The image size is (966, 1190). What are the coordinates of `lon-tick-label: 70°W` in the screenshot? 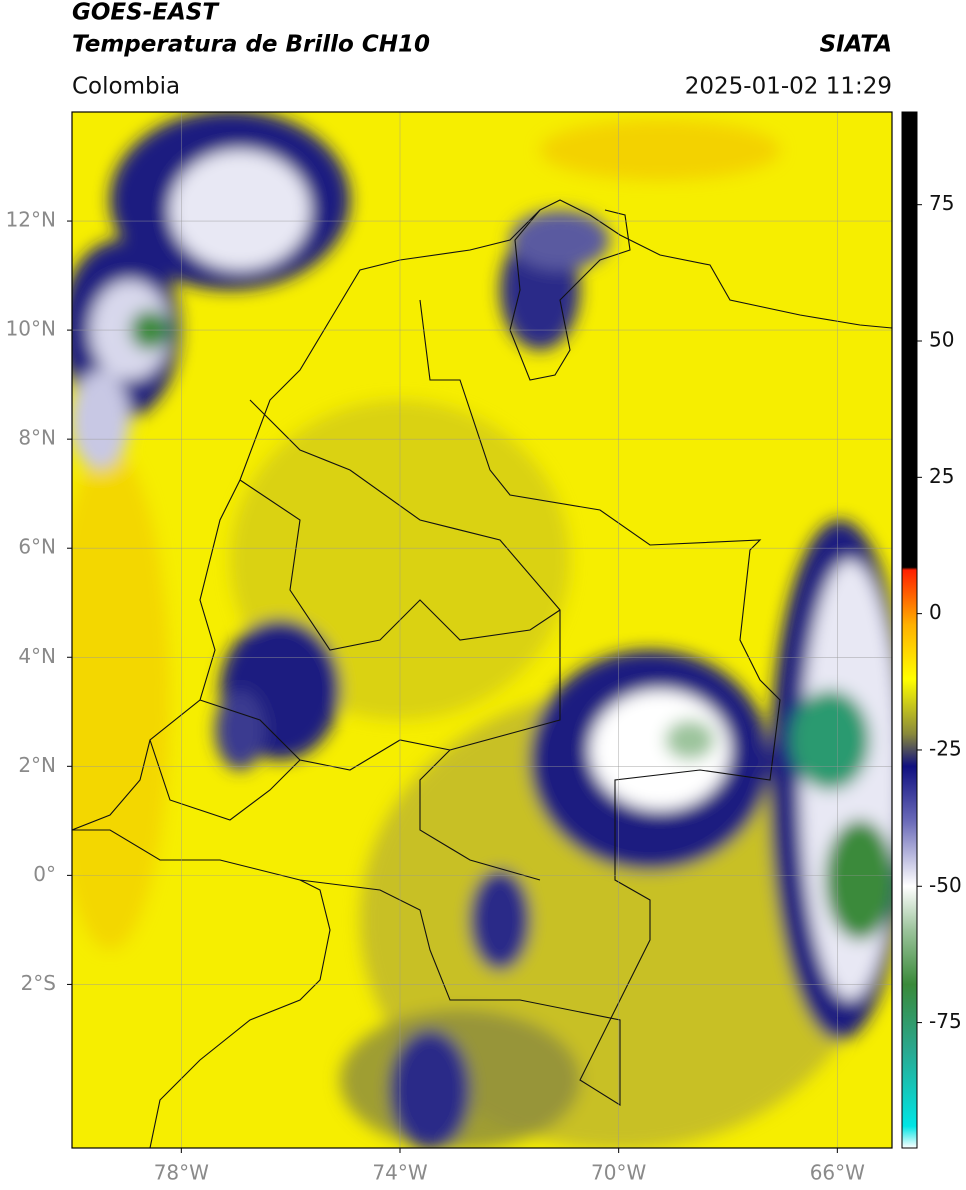 It's located at (618, 1173).